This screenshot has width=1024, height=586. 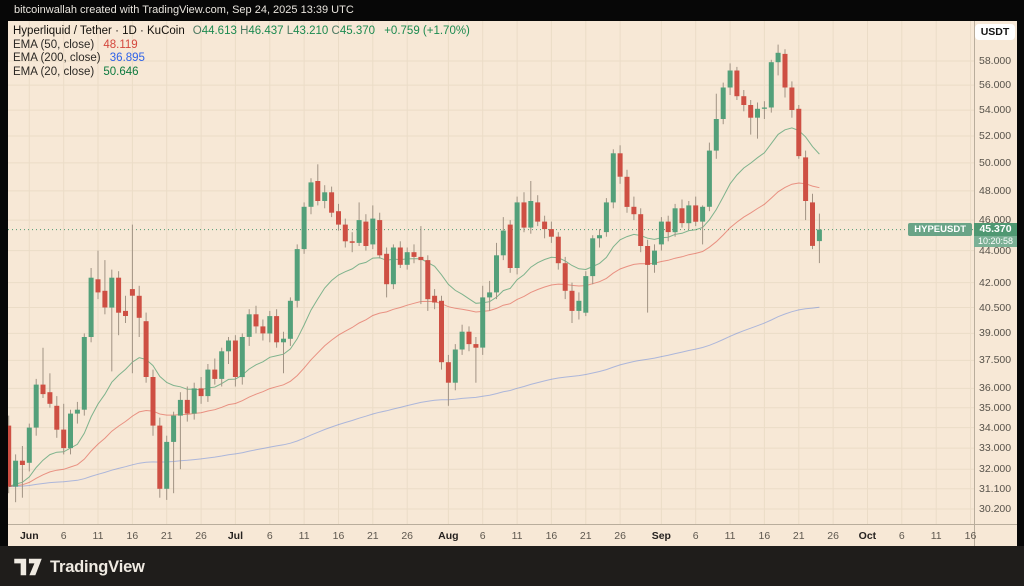 What do you see at coordinates (995, 250) in the screenshot?
I see `price-axis-tick: 44.000` at bounding box center [995, 250].